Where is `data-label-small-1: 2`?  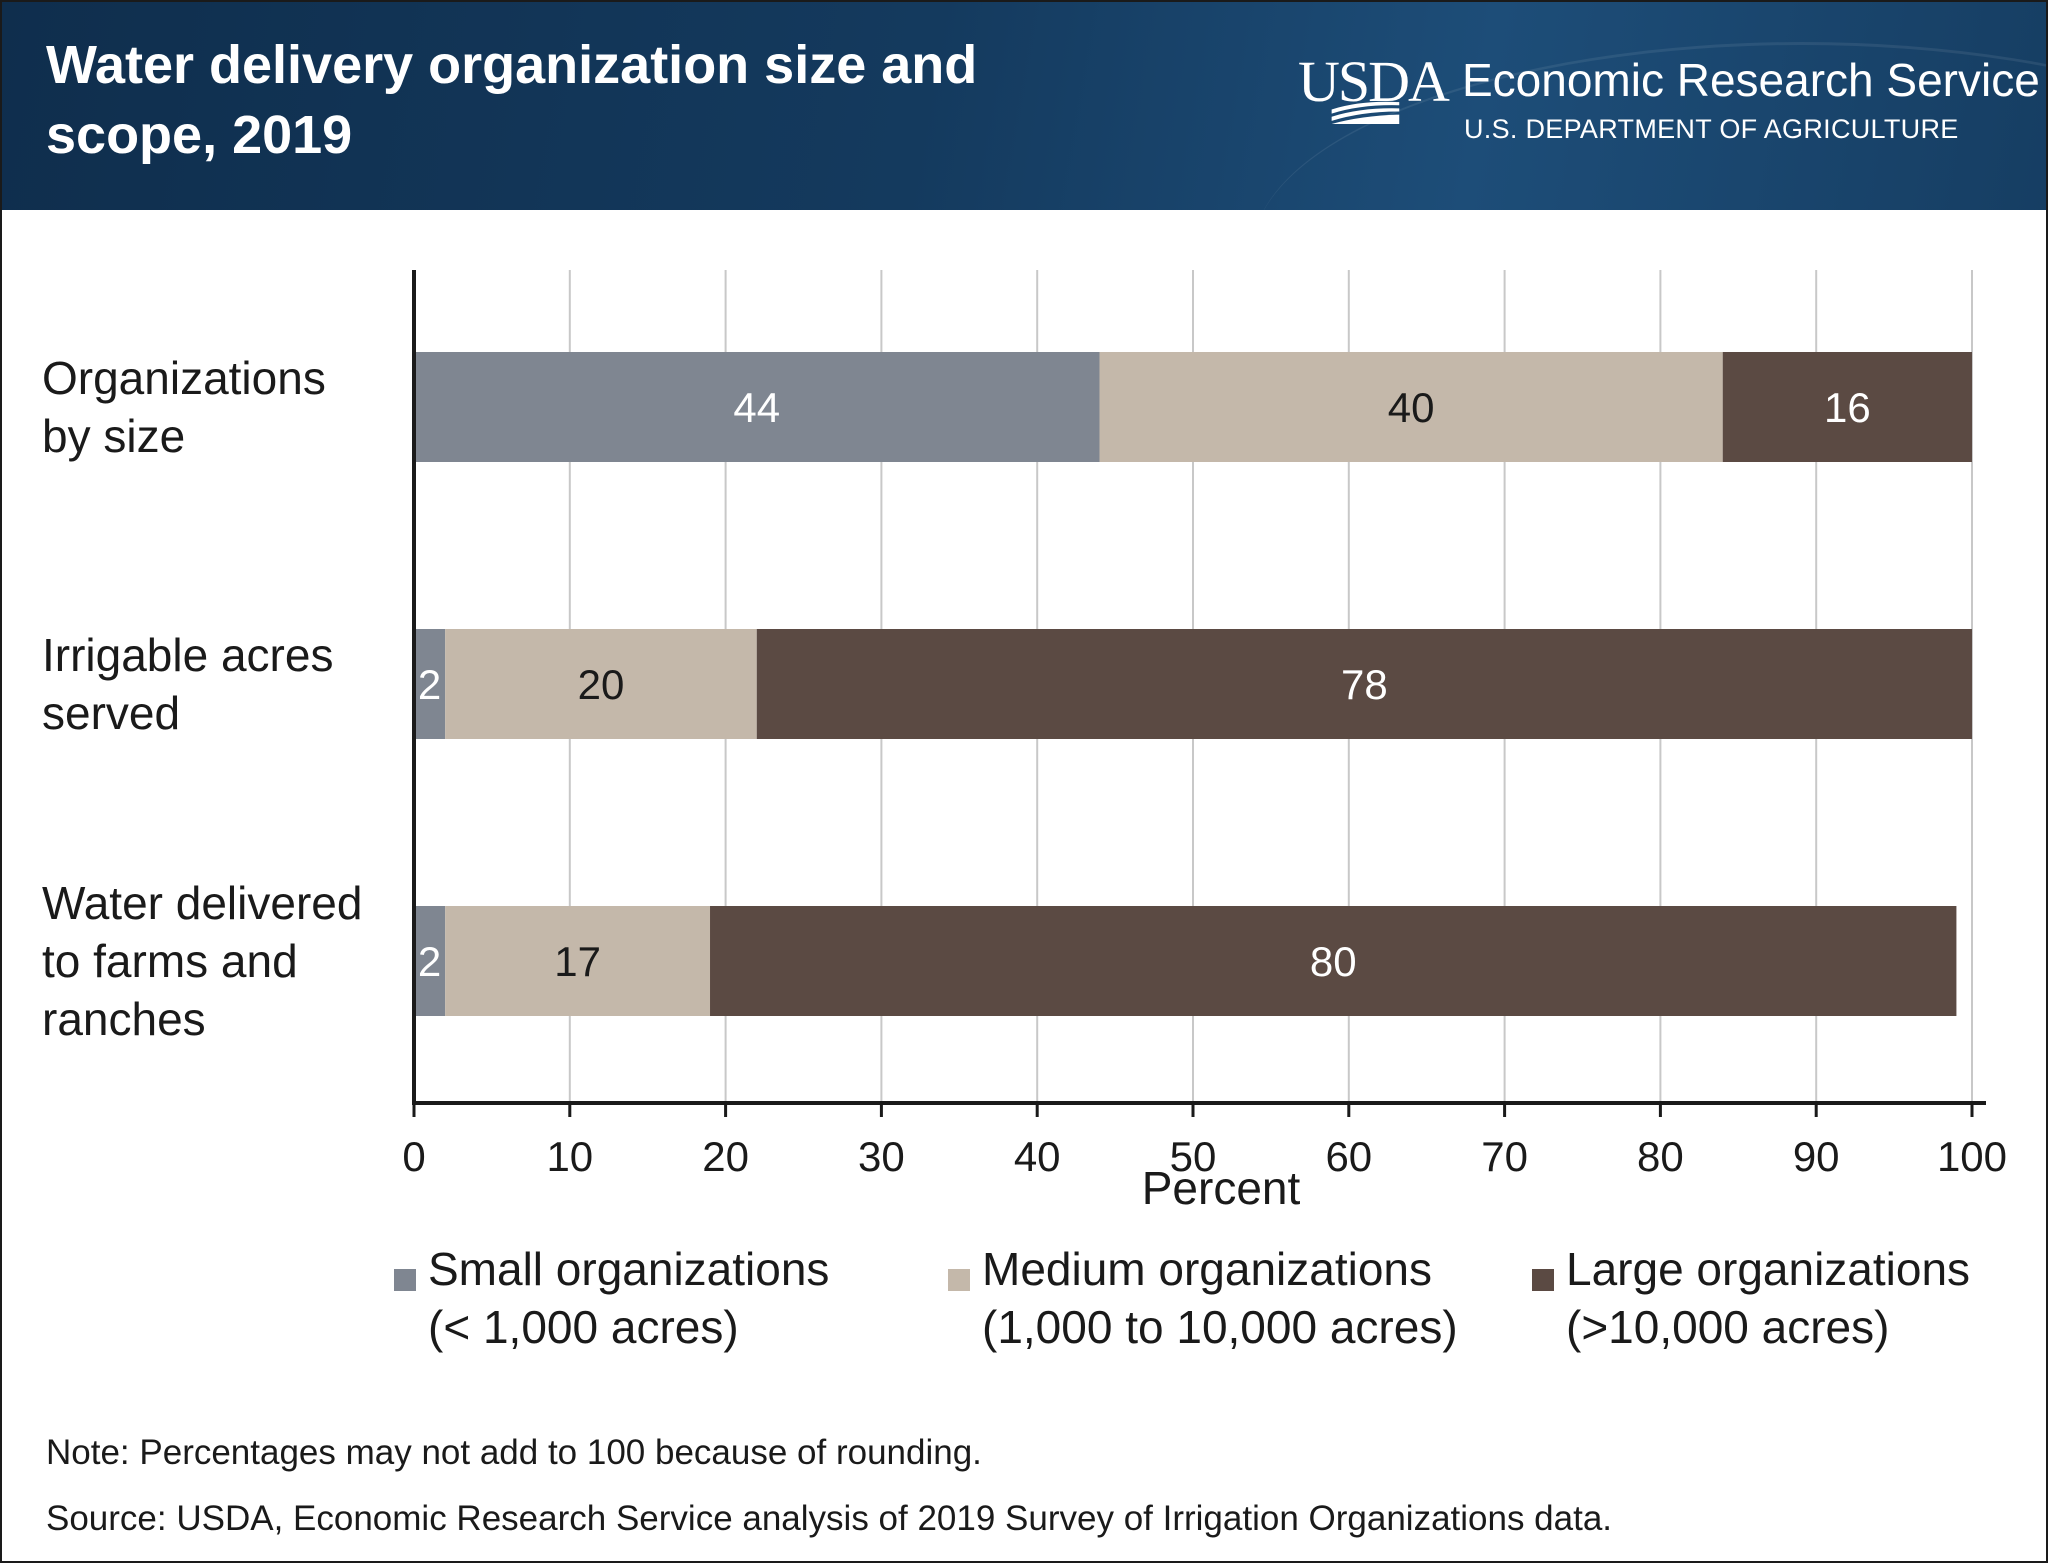
data-label-small-1: 2 is located at coordinates (429, 684).